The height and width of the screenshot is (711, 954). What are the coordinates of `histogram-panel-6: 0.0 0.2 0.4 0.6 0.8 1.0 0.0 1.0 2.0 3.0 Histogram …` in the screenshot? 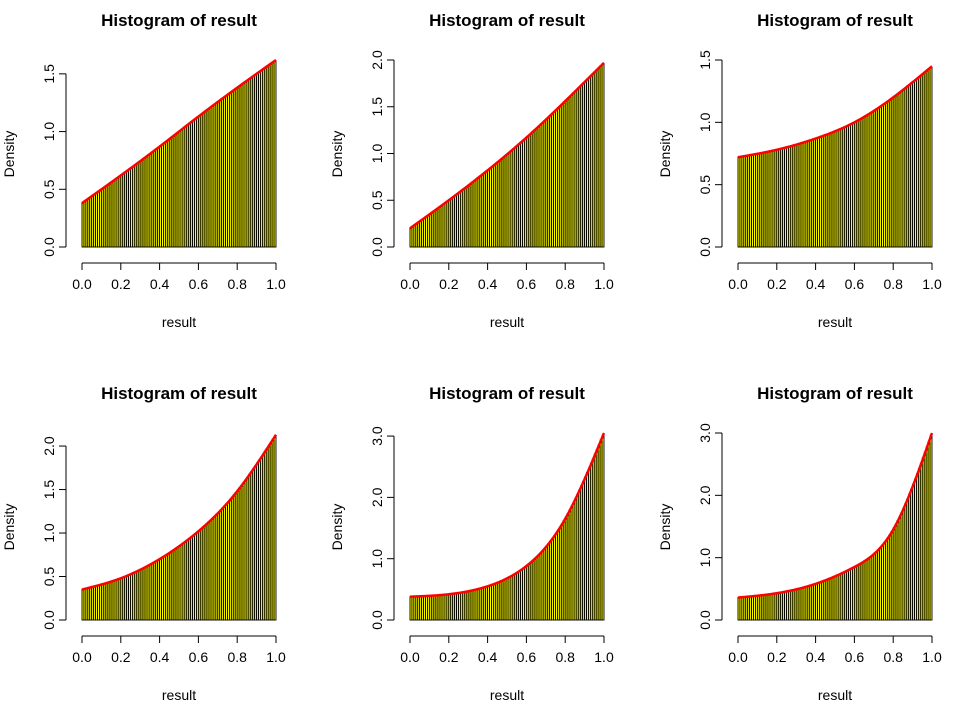 It's located at (799, 543).